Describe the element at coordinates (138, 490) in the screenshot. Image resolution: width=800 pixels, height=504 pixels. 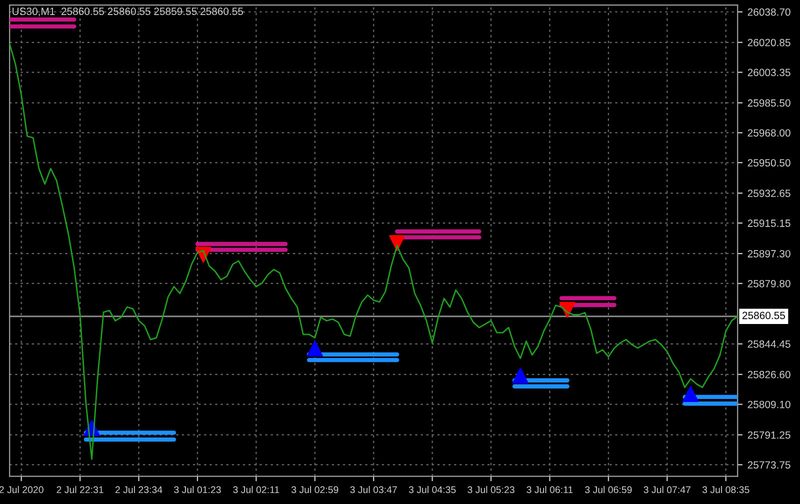
I see `x-tick-label: 2 Jul 23:34` at that location.